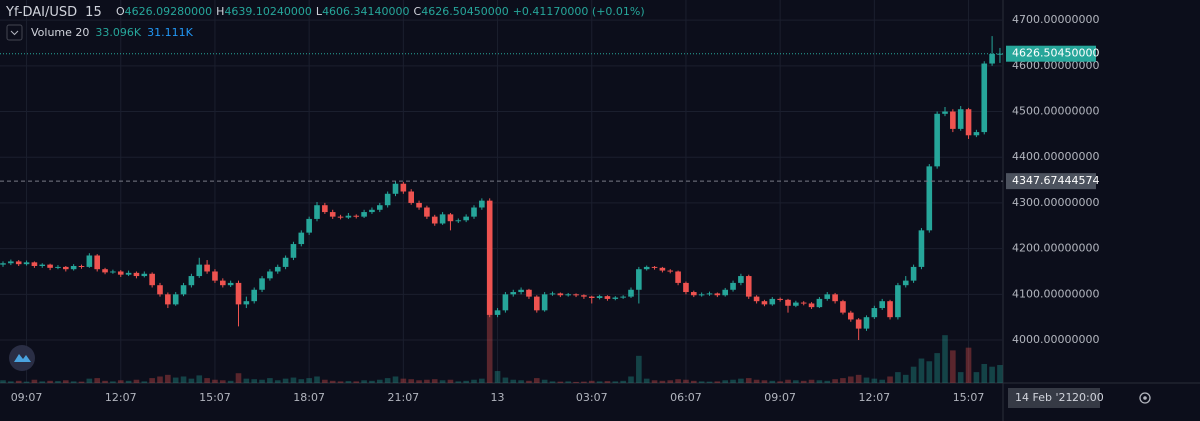 Image resolution: width=1200 pixels, height=421 pixels. I want to click on crosshair-time: 20:00, so click(1088, 397).